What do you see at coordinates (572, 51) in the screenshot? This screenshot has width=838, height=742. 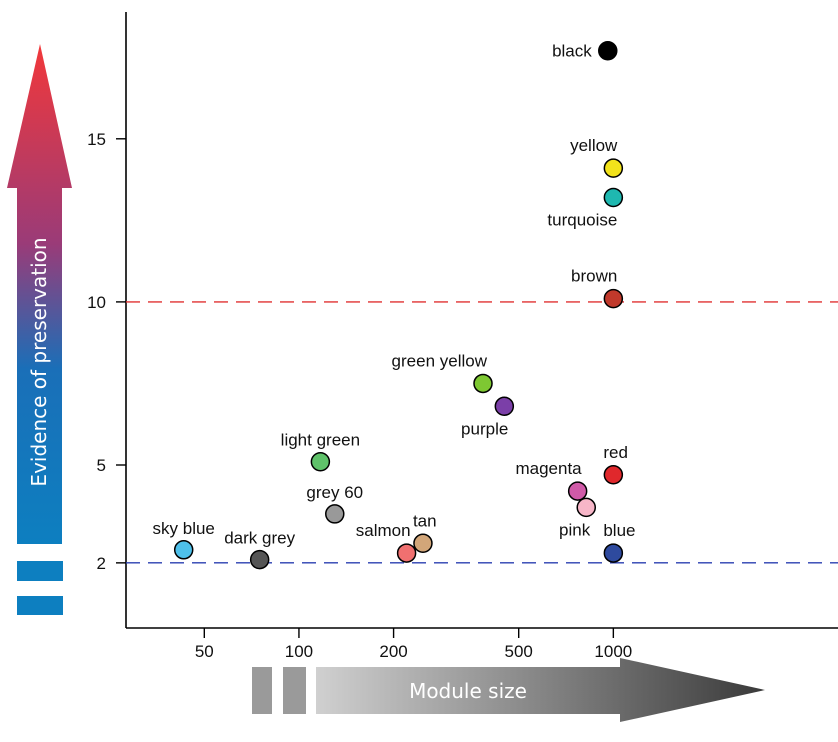 I see `point-label-black: black` at bounding box center [572, 51].